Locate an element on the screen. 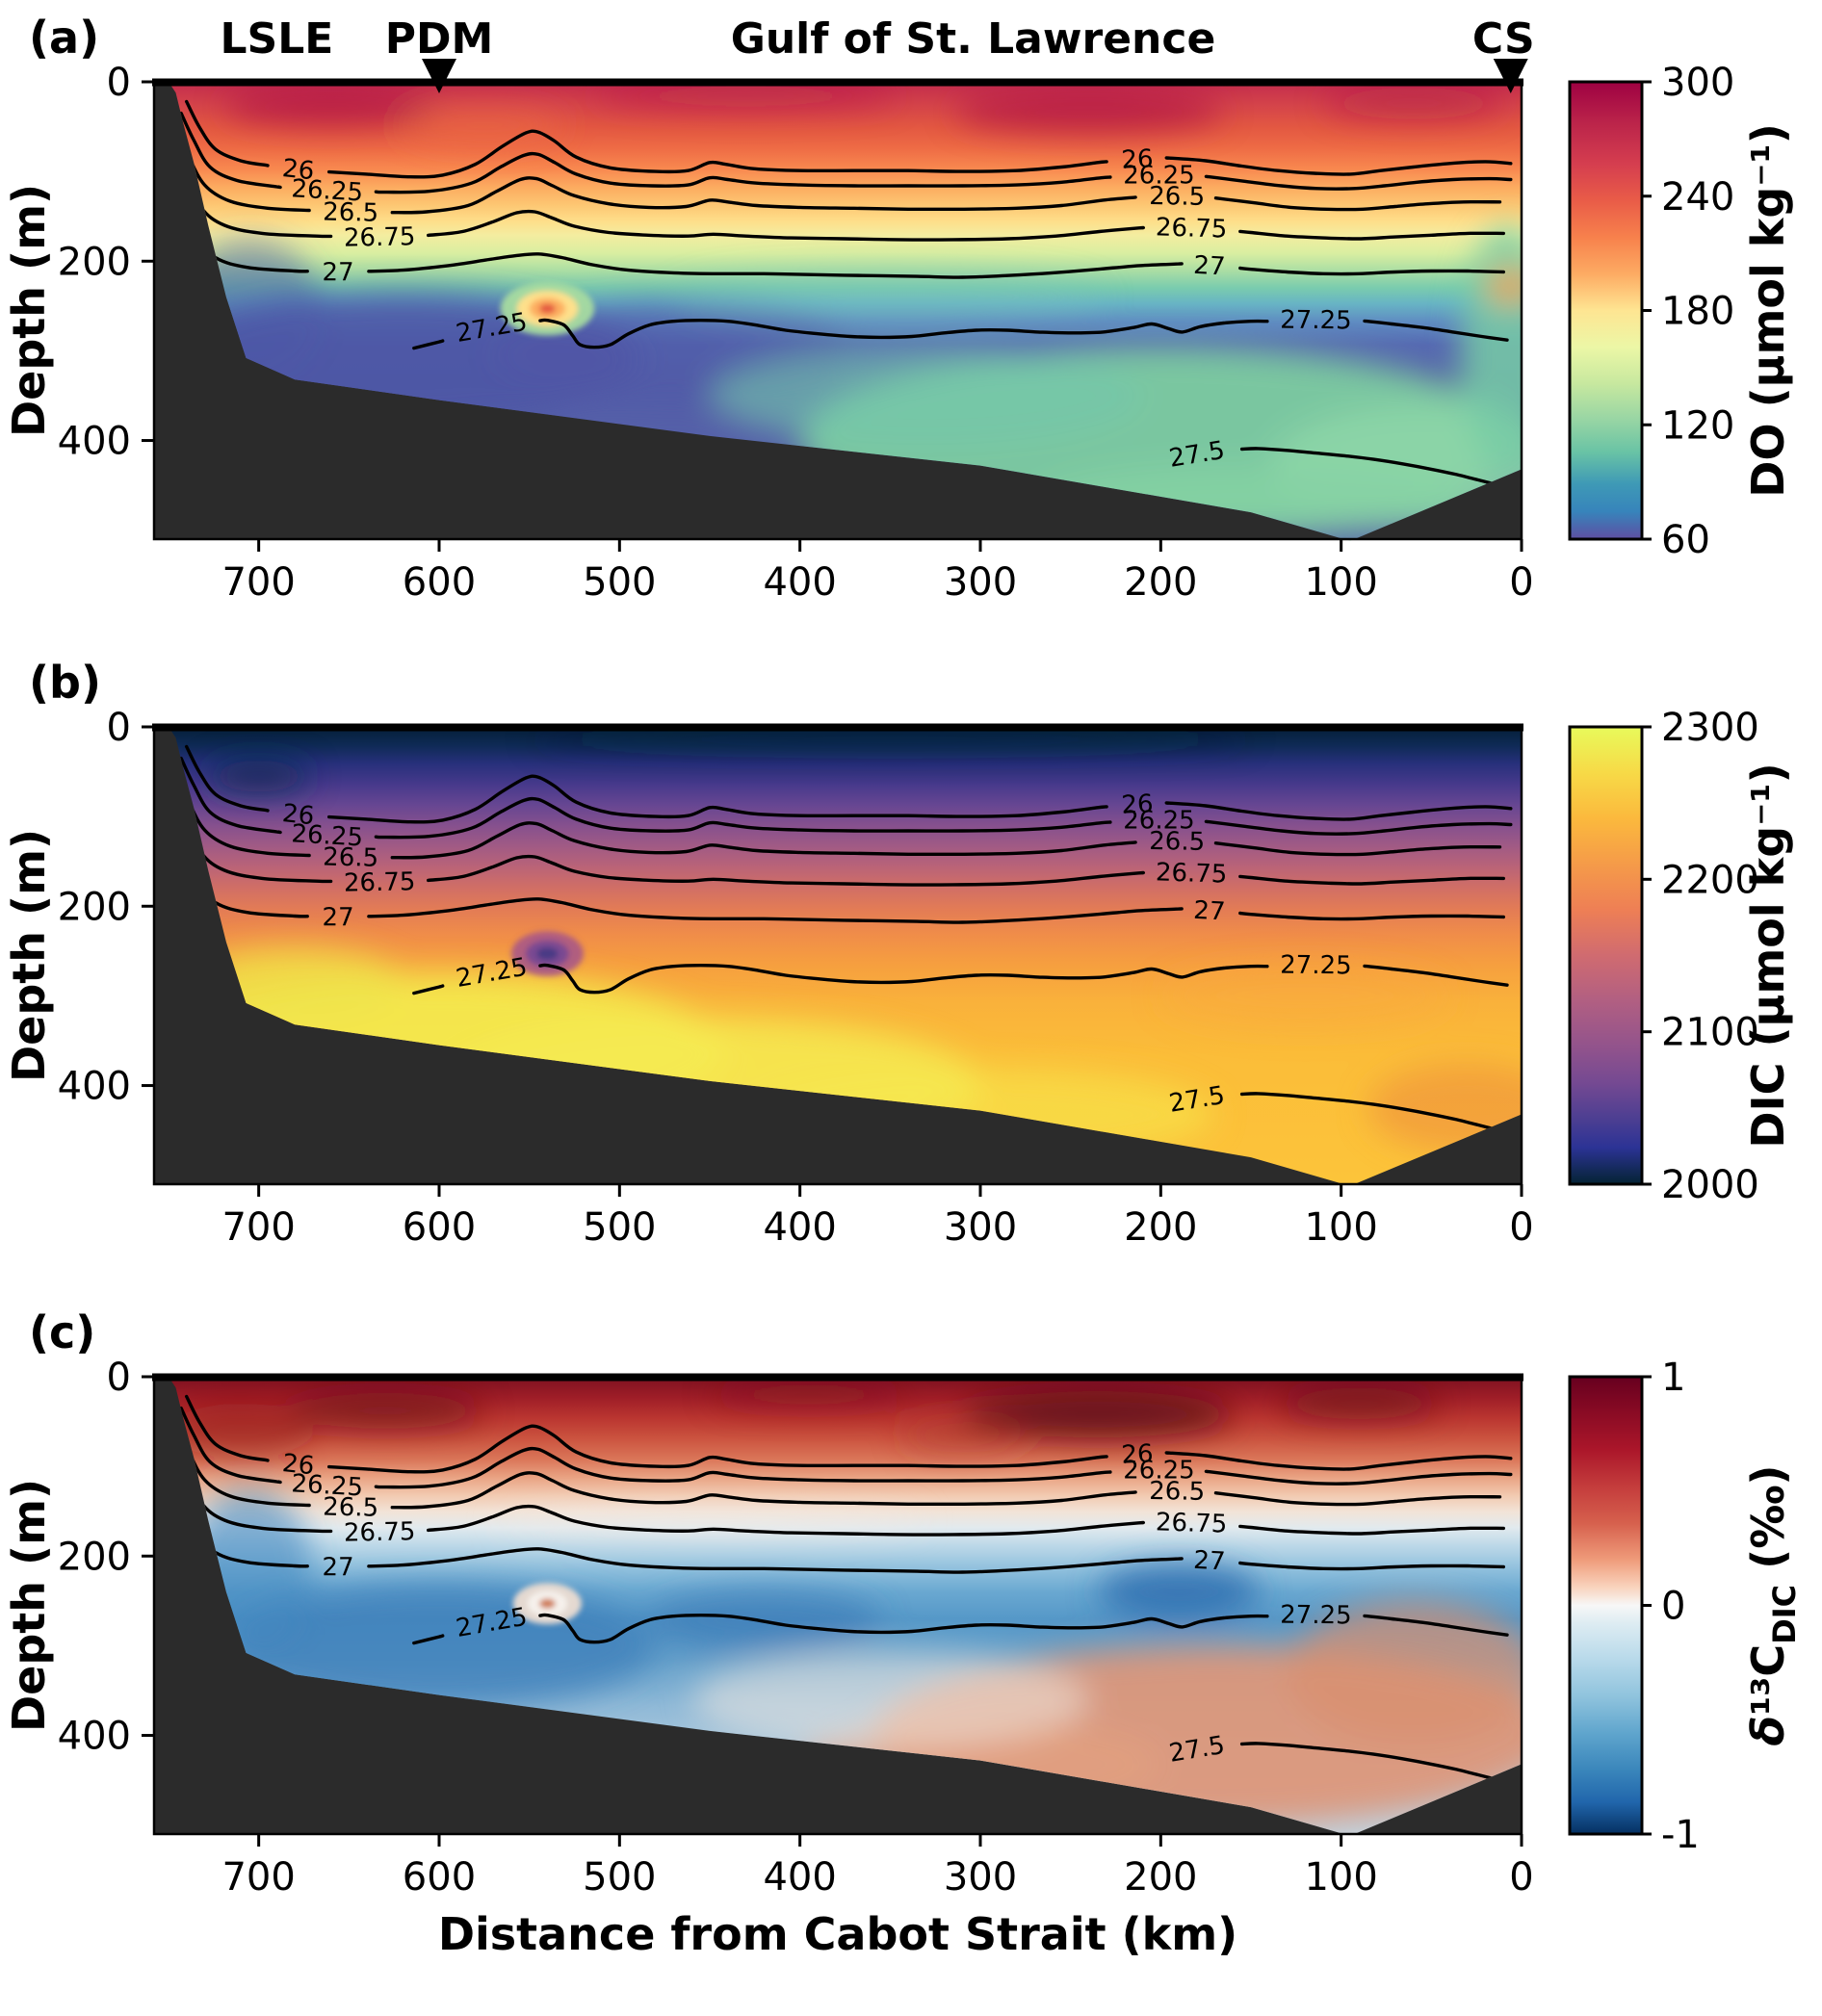 Image resolution: width=1822 pixels, height=2016 pixels. y-axis-label: Depth (m) is located at coordinates (29, 310).